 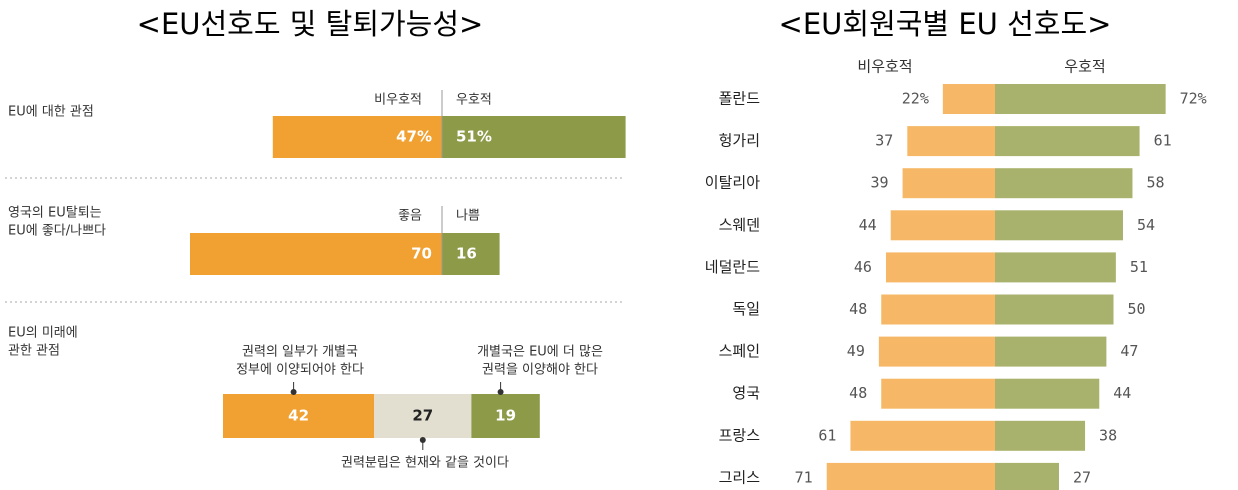 What do you see at coordinates (739, 225) in the screenshot?
I see `category-label: 스웨덴` at bounding box center [739, 225].